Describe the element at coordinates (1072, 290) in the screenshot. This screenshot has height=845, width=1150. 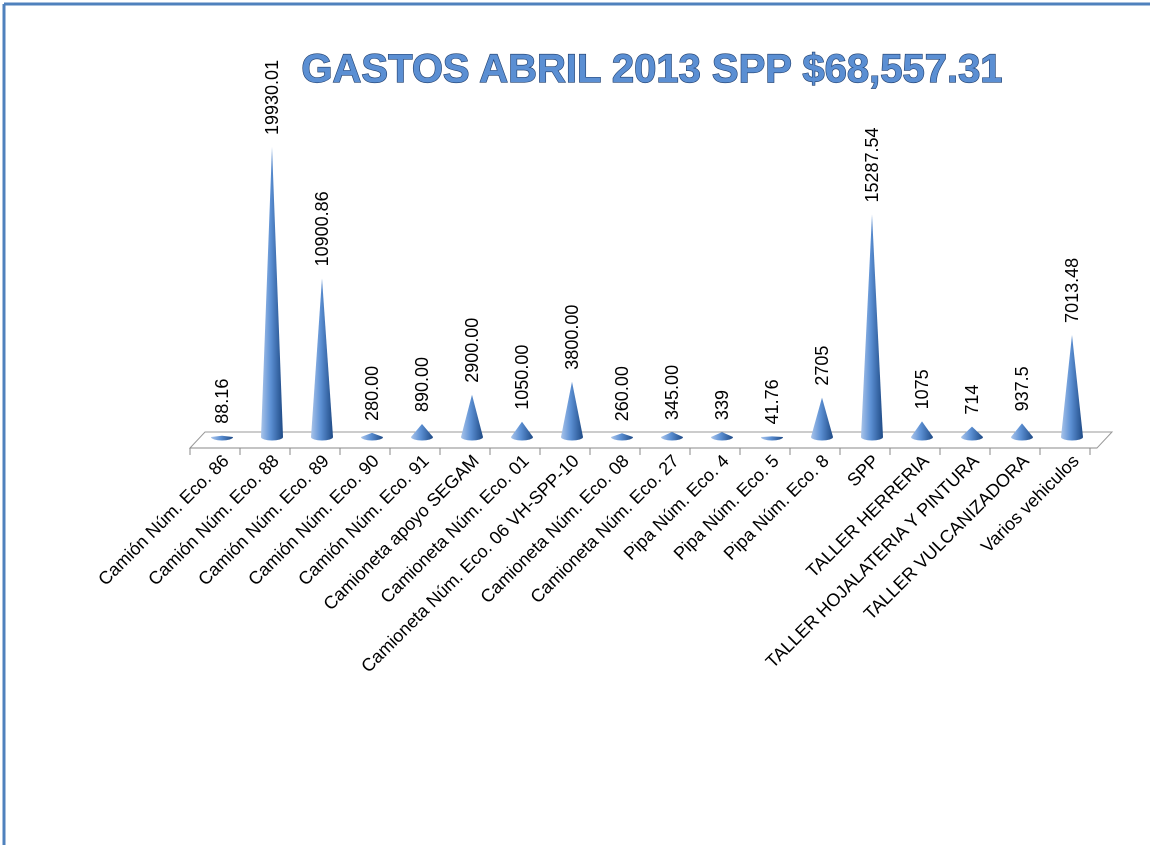
I see `value-label: 7013.48` at that location.